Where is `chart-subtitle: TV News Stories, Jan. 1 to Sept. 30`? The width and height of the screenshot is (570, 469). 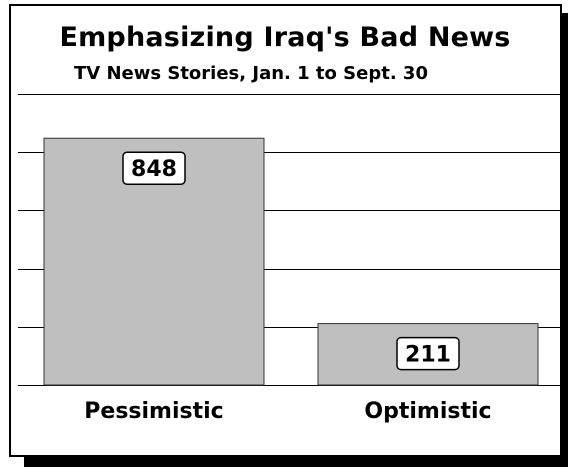
chart-subtitle: TV News Stories, Jan. 1 to Sept. 30 is located at coordinates (251, 73).